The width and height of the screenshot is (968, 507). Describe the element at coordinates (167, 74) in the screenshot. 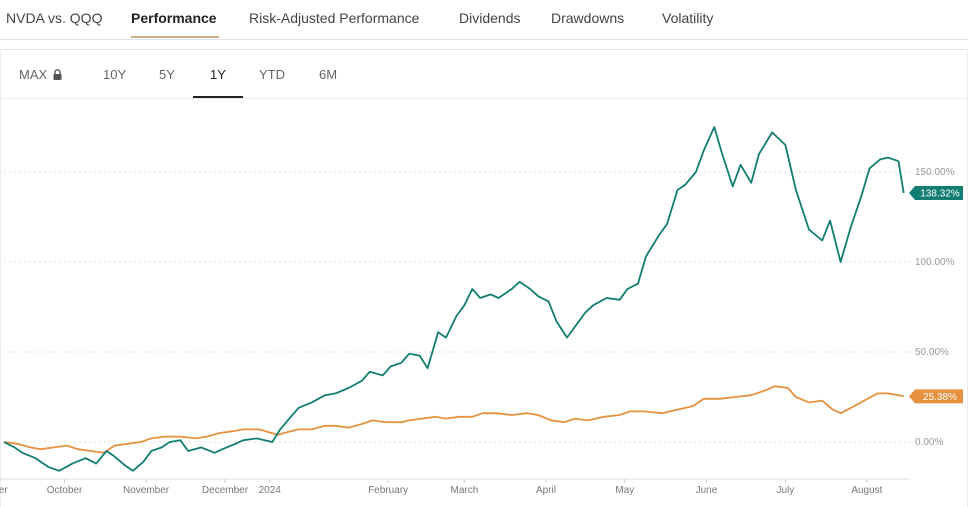

I see `range-5y-button: 5Y` at that location.